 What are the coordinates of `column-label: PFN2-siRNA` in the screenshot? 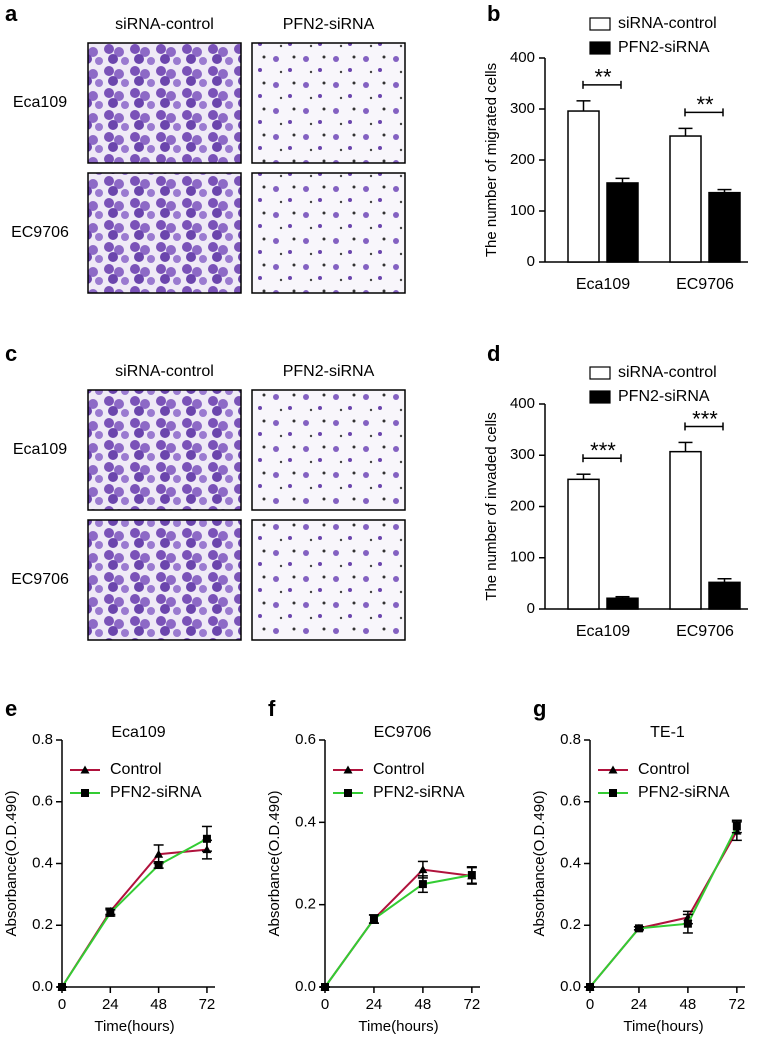 It's located at (329, 24).